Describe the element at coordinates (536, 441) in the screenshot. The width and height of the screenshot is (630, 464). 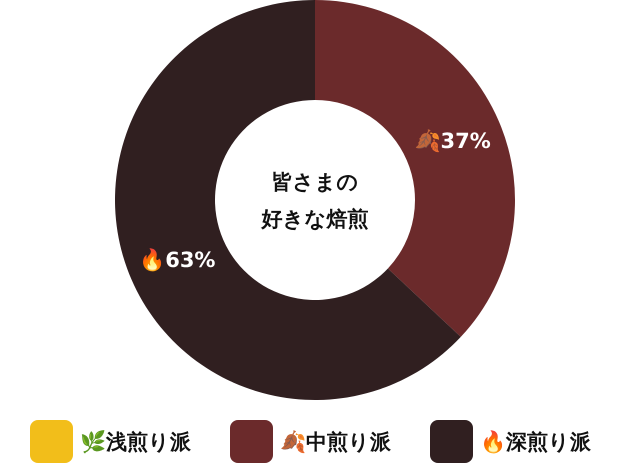
I see `legend-label: 🔥深煎り派` at that location.